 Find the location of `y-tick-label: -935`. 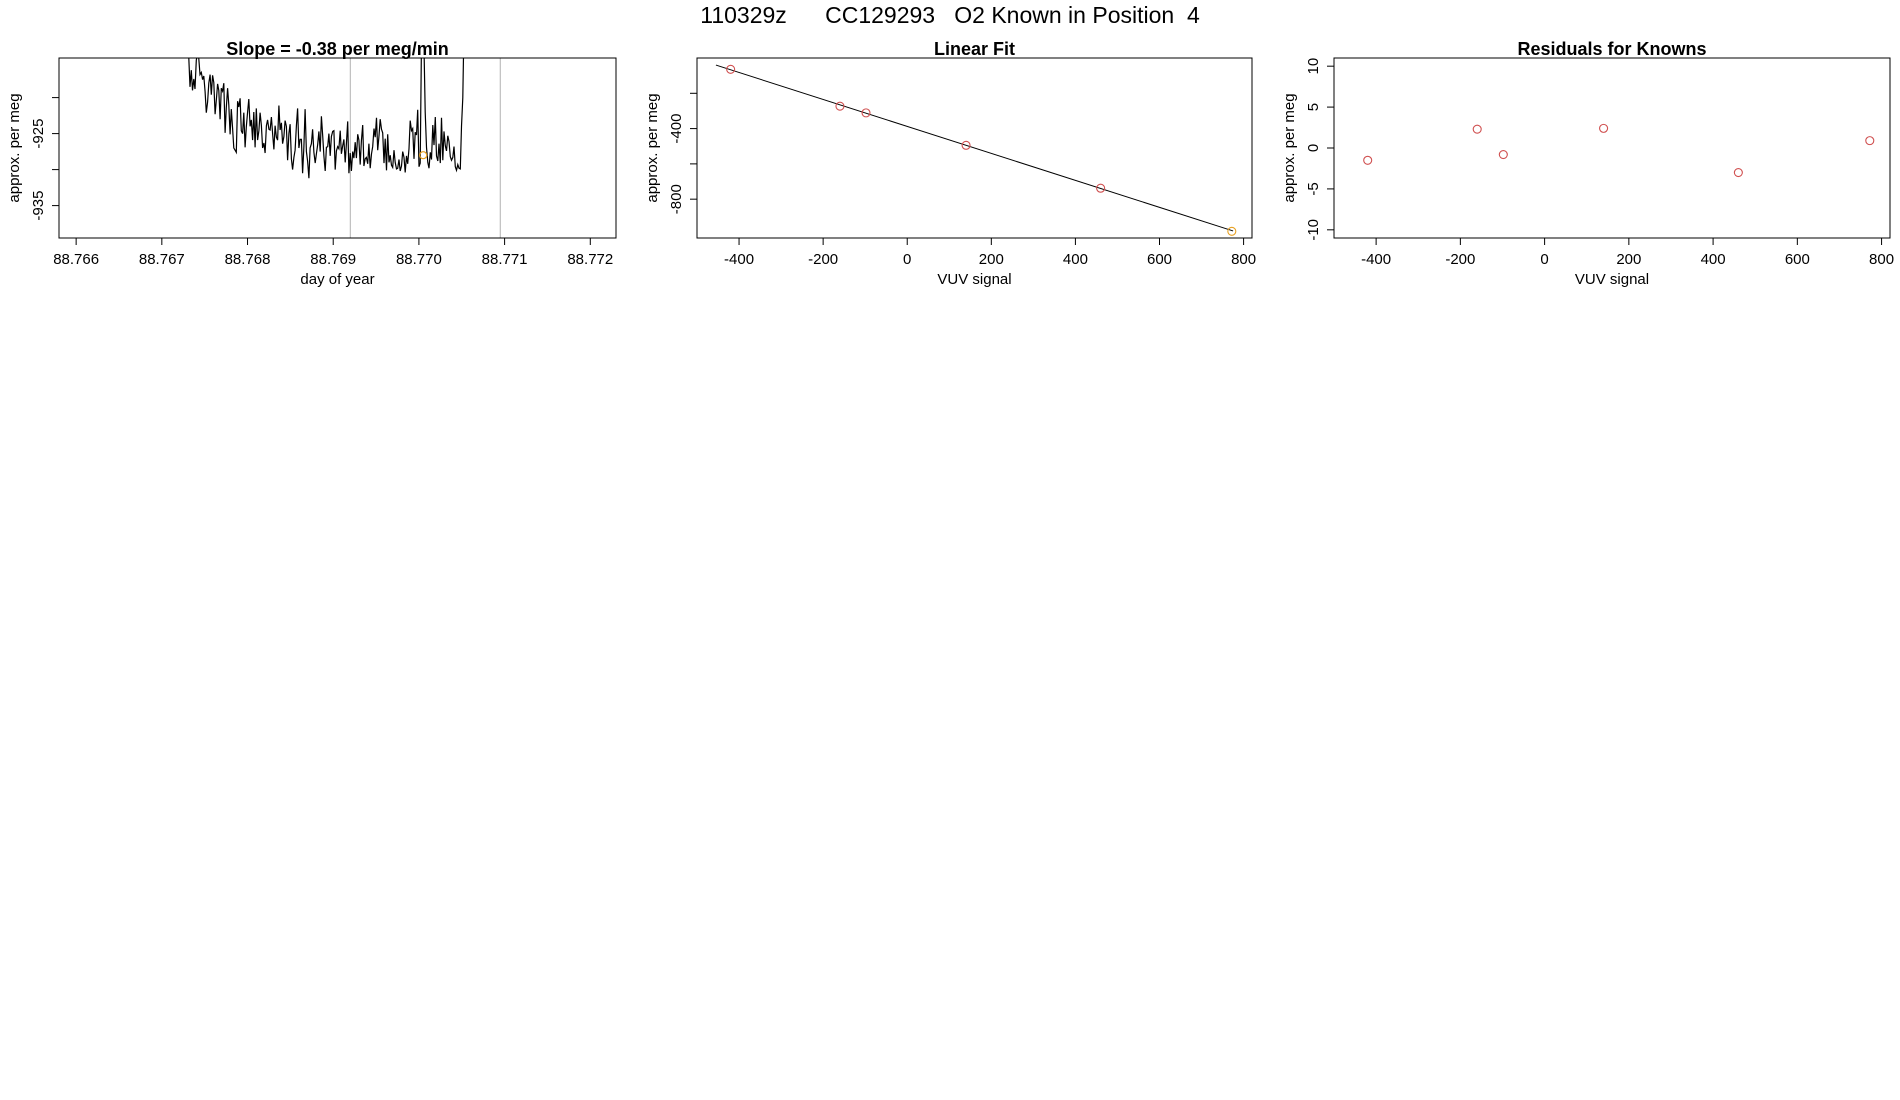

y-tick-label: -935 is located at coordinates (38, 206).